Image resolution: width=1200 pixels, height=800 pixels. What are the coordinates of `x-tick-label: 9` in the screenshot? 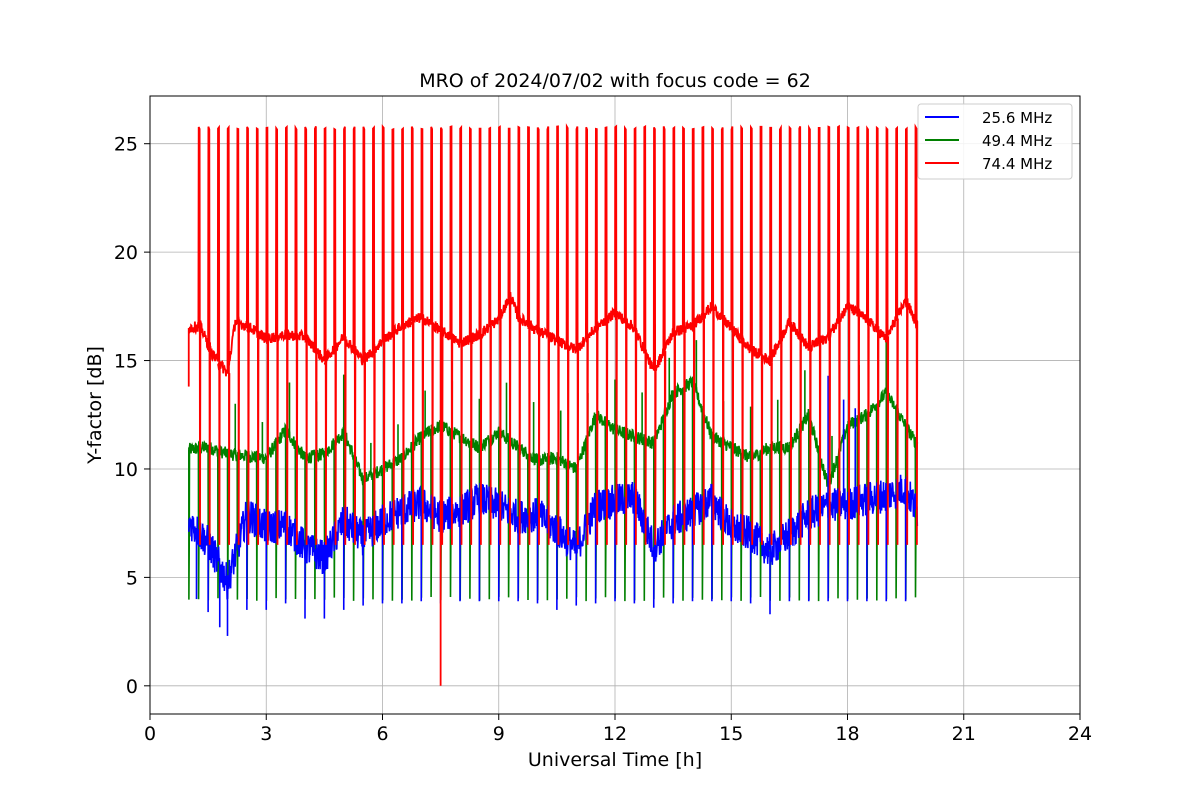 It's located at (499, 734).